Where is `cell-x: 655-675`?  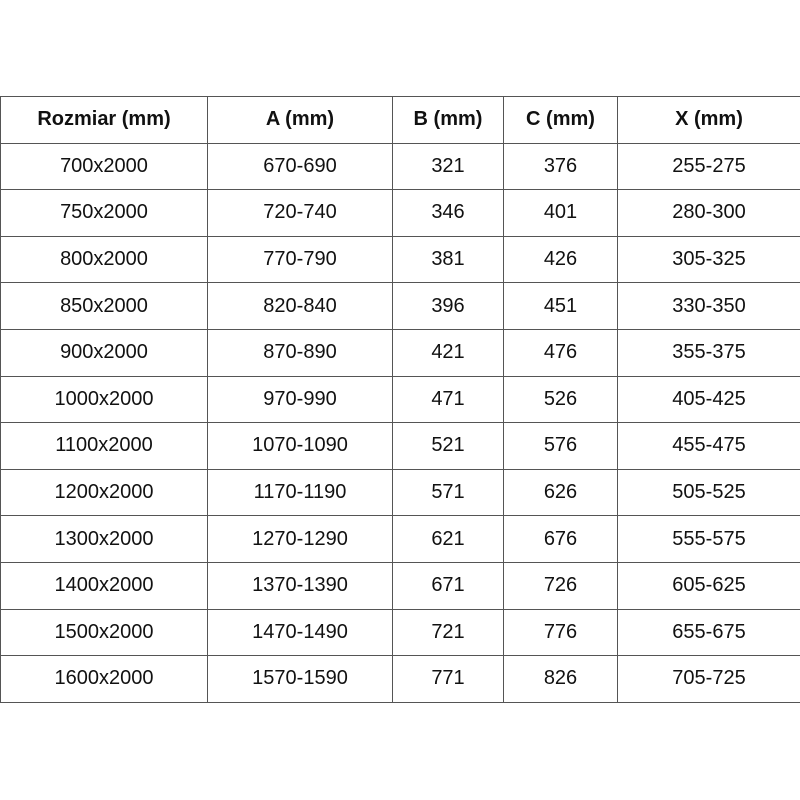 cell-x: 655-675 is located at coordinates (708, 632).